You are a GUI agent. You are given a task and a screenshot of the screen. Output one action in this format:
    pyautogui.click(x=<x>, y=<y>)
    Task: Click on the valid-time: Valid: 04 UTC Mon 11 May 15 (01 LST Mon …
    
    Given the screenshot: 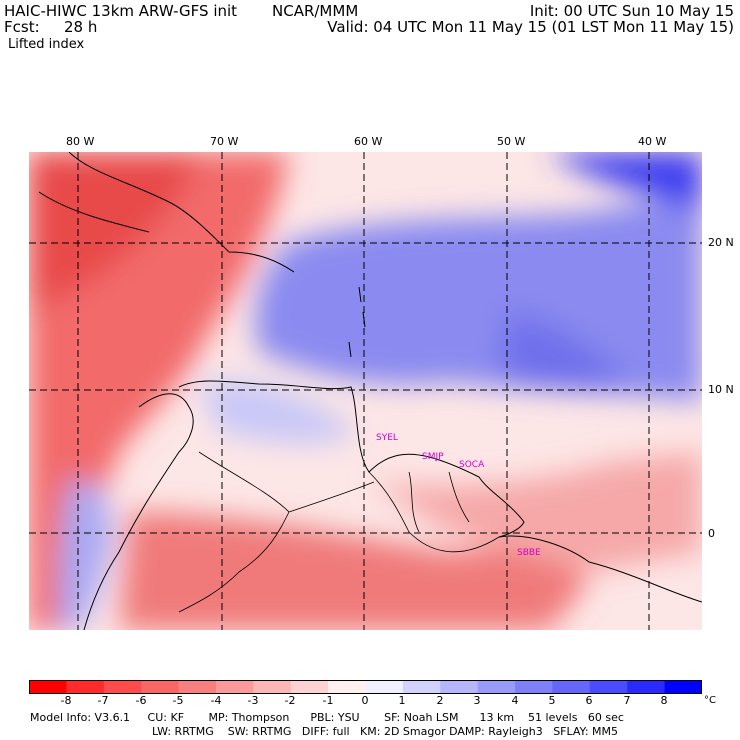 What is the action you would take?
    pyautogui.click(x=530, y=27)
    